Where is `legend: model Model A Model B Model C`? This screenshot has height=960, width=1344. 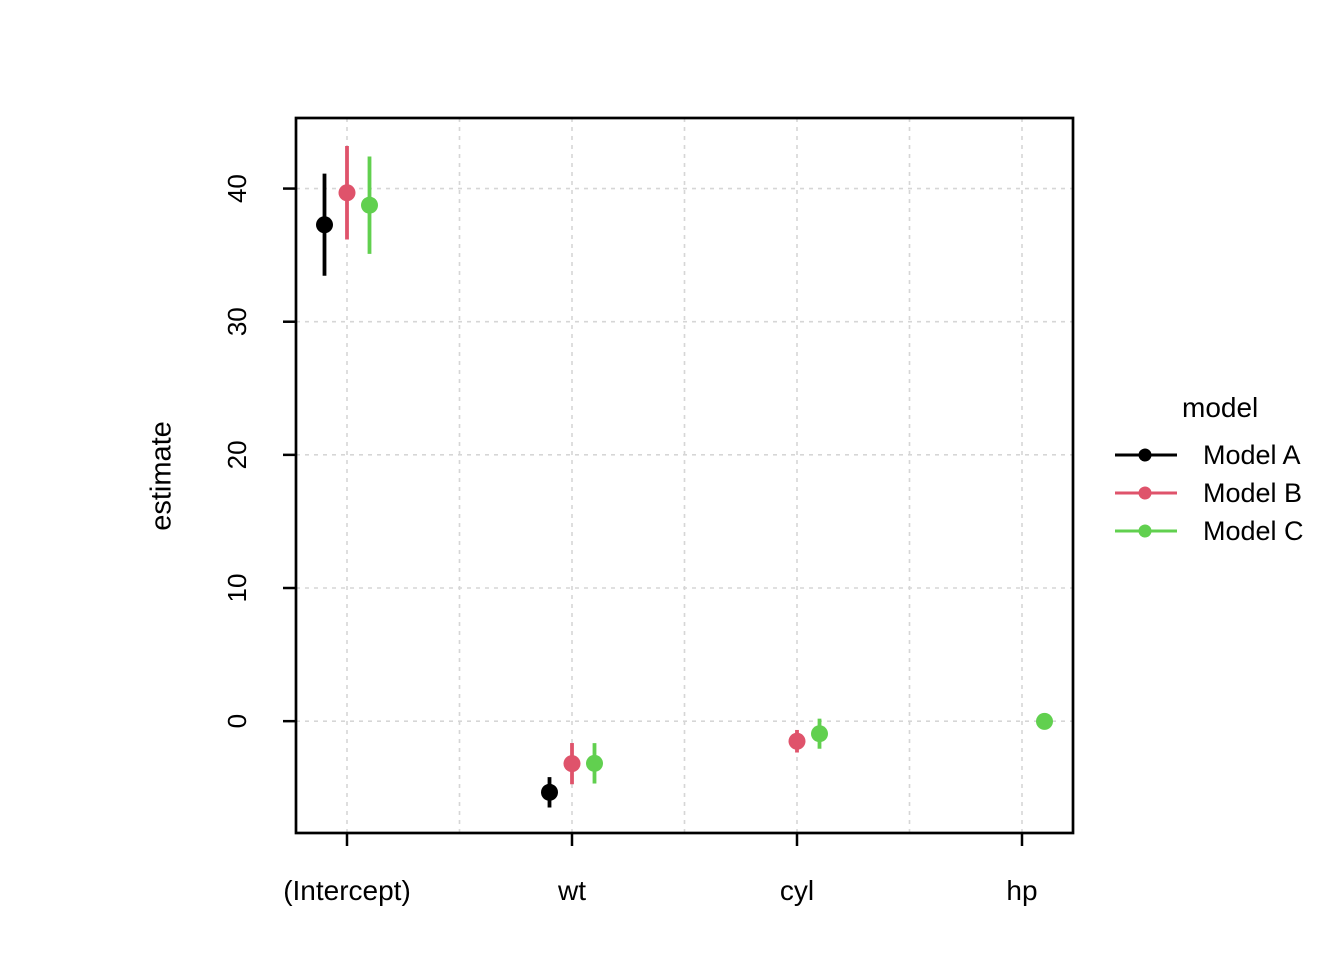
legend: model Model A Model B Model C is located at coordinates (1208, 471).